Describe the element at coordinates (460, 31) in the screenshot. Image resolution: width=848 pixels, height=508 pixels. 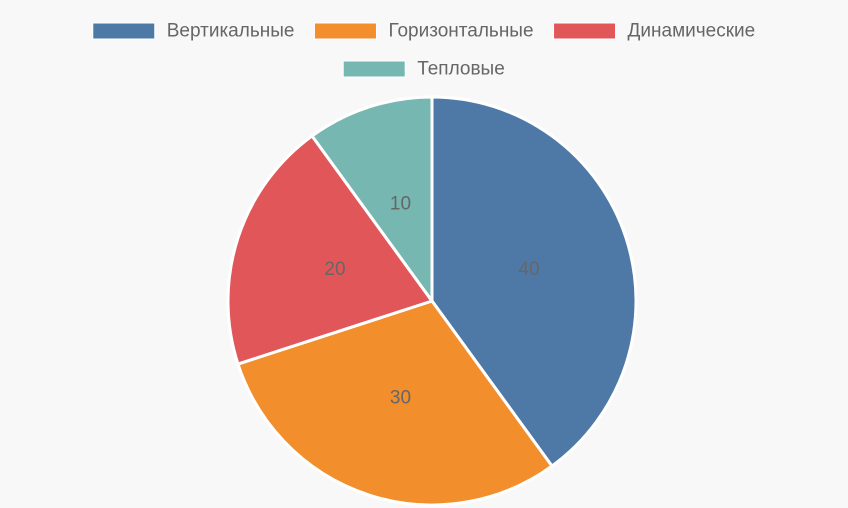
I see `legend-label: Горизонтальные` at that location.